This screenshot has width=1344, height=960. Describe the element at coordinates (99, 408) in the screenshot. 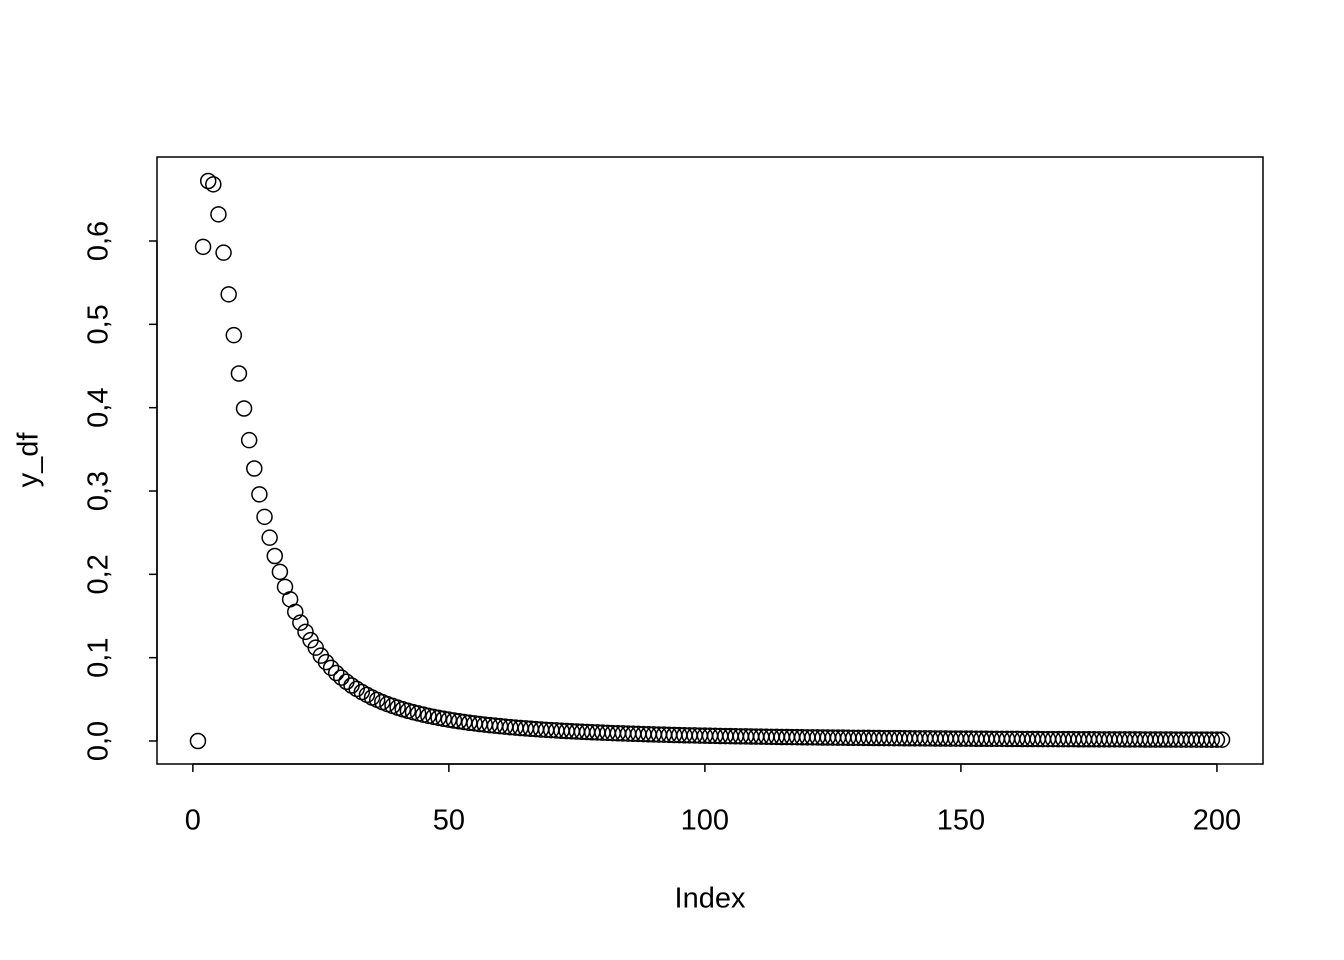

I see `y-tick-label: 0,4` at that location.